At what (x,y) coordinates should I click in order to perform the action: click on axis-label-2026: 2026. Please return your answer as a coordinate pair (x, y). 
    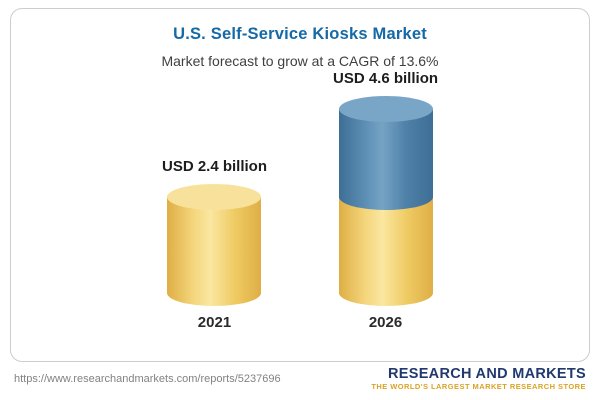
    Looking at the image, I should click on (385, 322).